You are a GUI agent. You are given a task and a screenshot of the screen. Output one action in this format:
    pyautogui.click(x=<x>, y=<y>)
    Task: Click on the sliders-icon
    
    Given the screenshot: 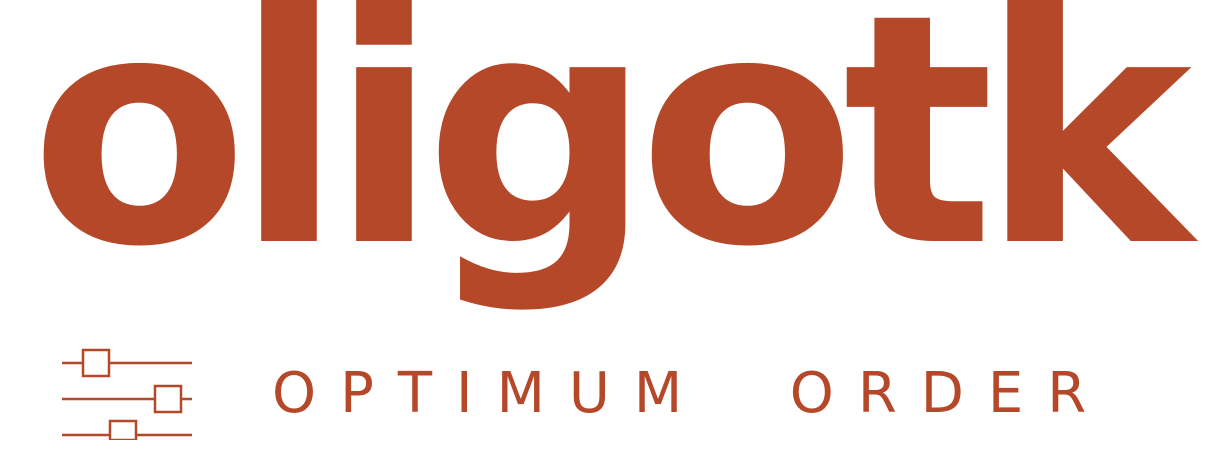 What is the action you would take?
    pyautogui.click(x=127, y=394)
    